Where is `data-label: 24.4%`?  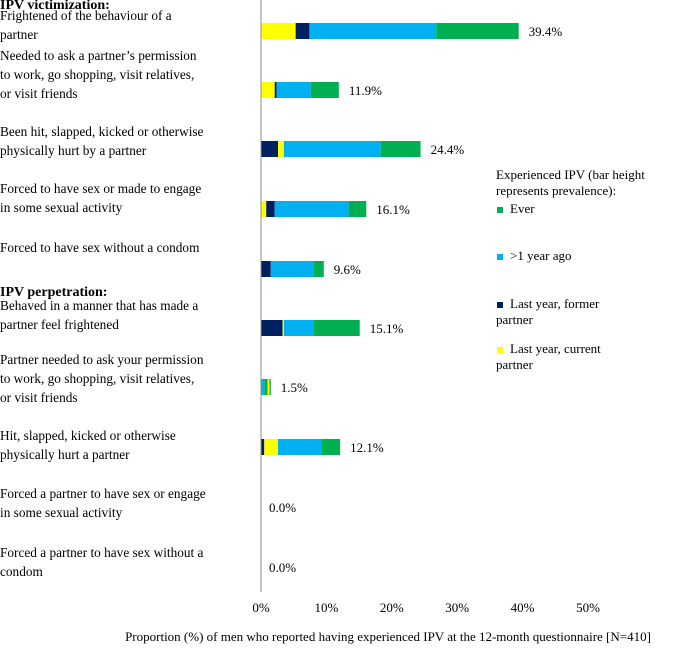 data-label: 24.4% is located at coordinates (448, 149).